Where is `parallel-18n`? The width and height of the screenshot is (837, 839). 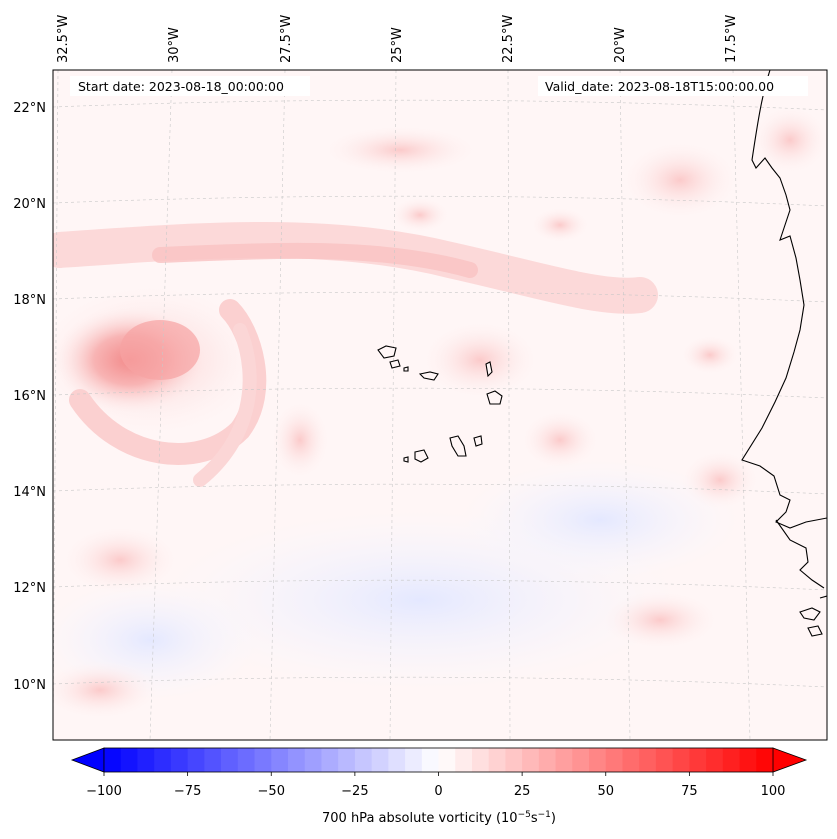 parallel-18n is located at coordinates (440, 297).